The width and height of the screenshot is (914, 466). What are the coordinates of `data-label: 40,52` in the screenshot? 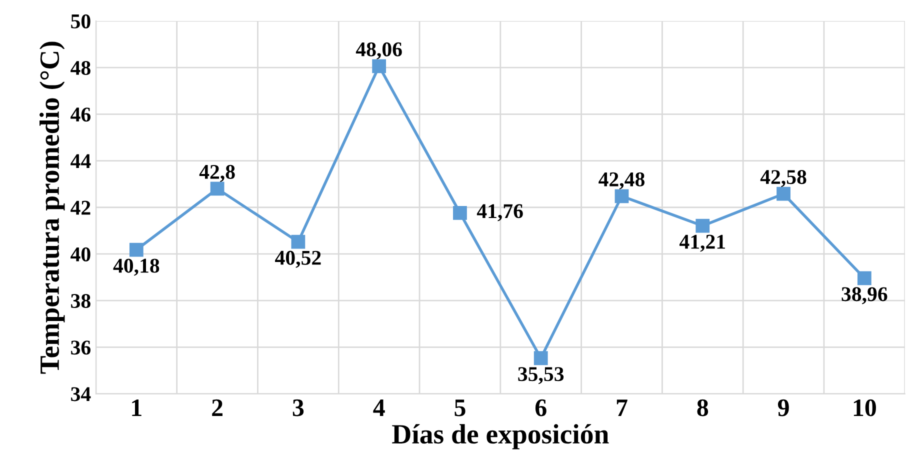 It's located at (298, 259).